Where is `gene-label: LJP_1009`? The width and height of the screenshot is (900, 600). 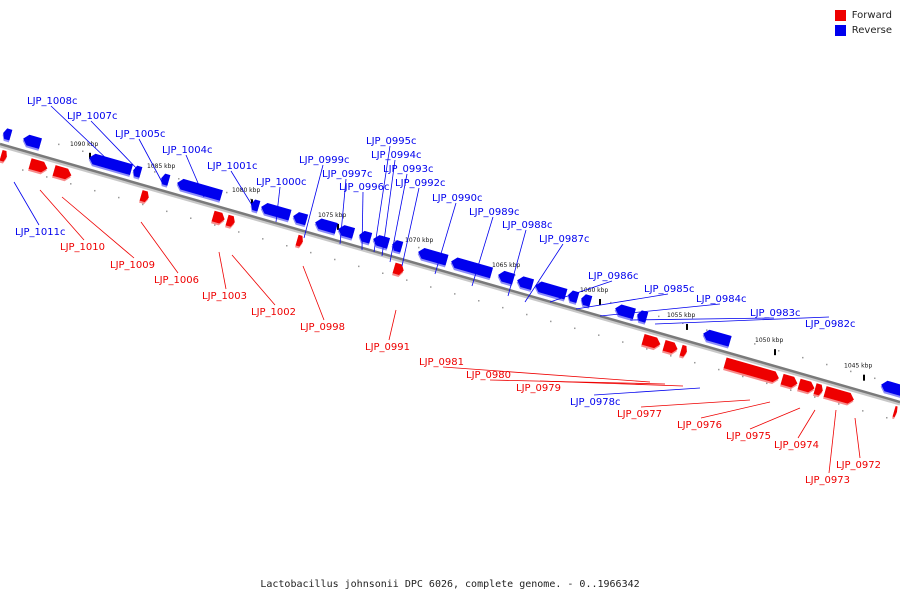 gene-label: LJP_1009 is located at coordinates (132, 265).